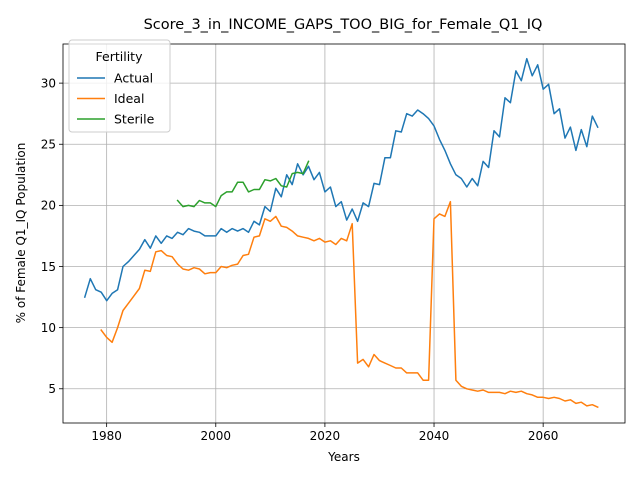 The height and width of the screenshot is (480, 640). I want to click on y-tick-label: 10, so click(48, 328).